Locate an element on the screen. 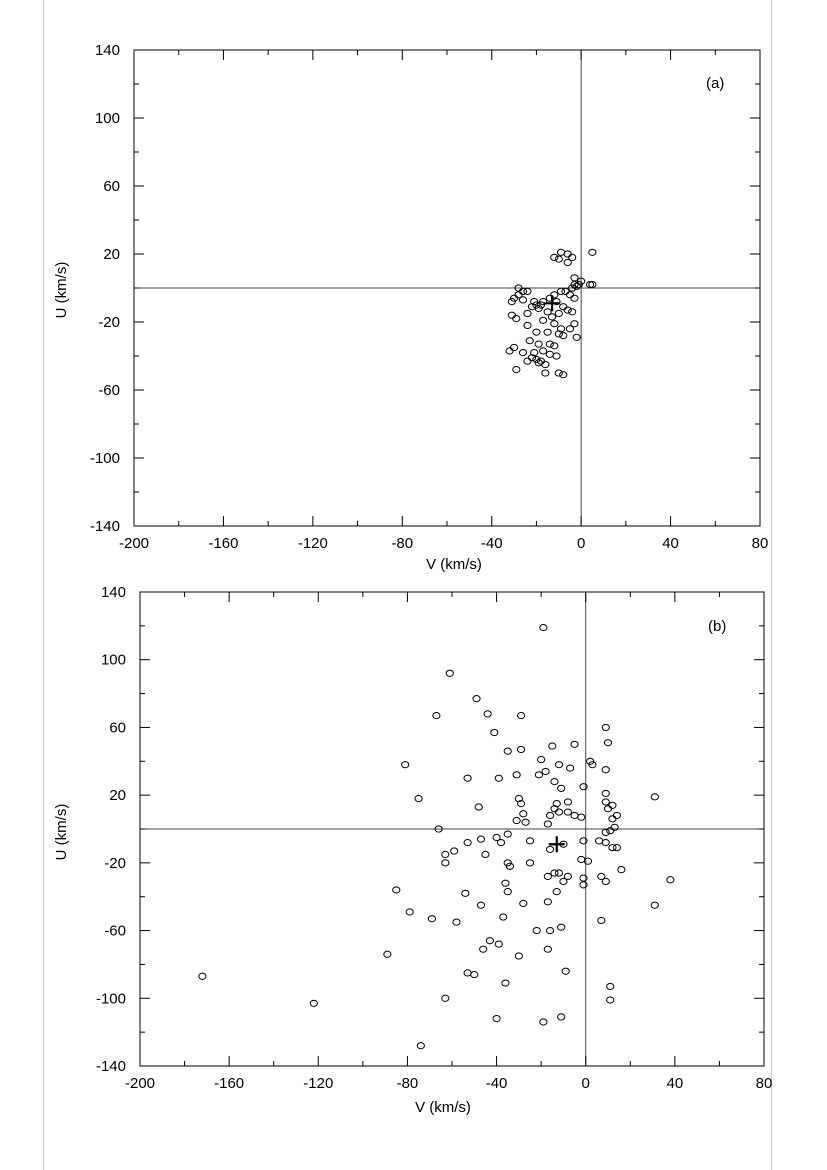  panel-a-y-tick-label: -20 is located at coordinates (109, 322).